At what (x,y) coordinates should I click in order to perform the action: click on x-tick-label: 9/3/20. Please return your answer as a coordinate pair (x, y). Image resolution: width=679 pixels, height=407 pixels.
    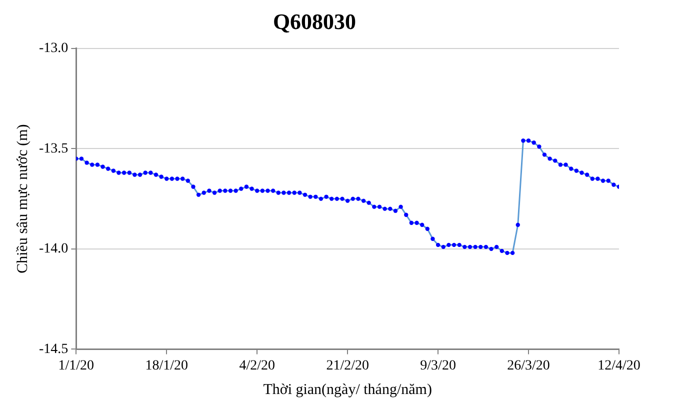
    Looking at the image, I should click on (438, 366).